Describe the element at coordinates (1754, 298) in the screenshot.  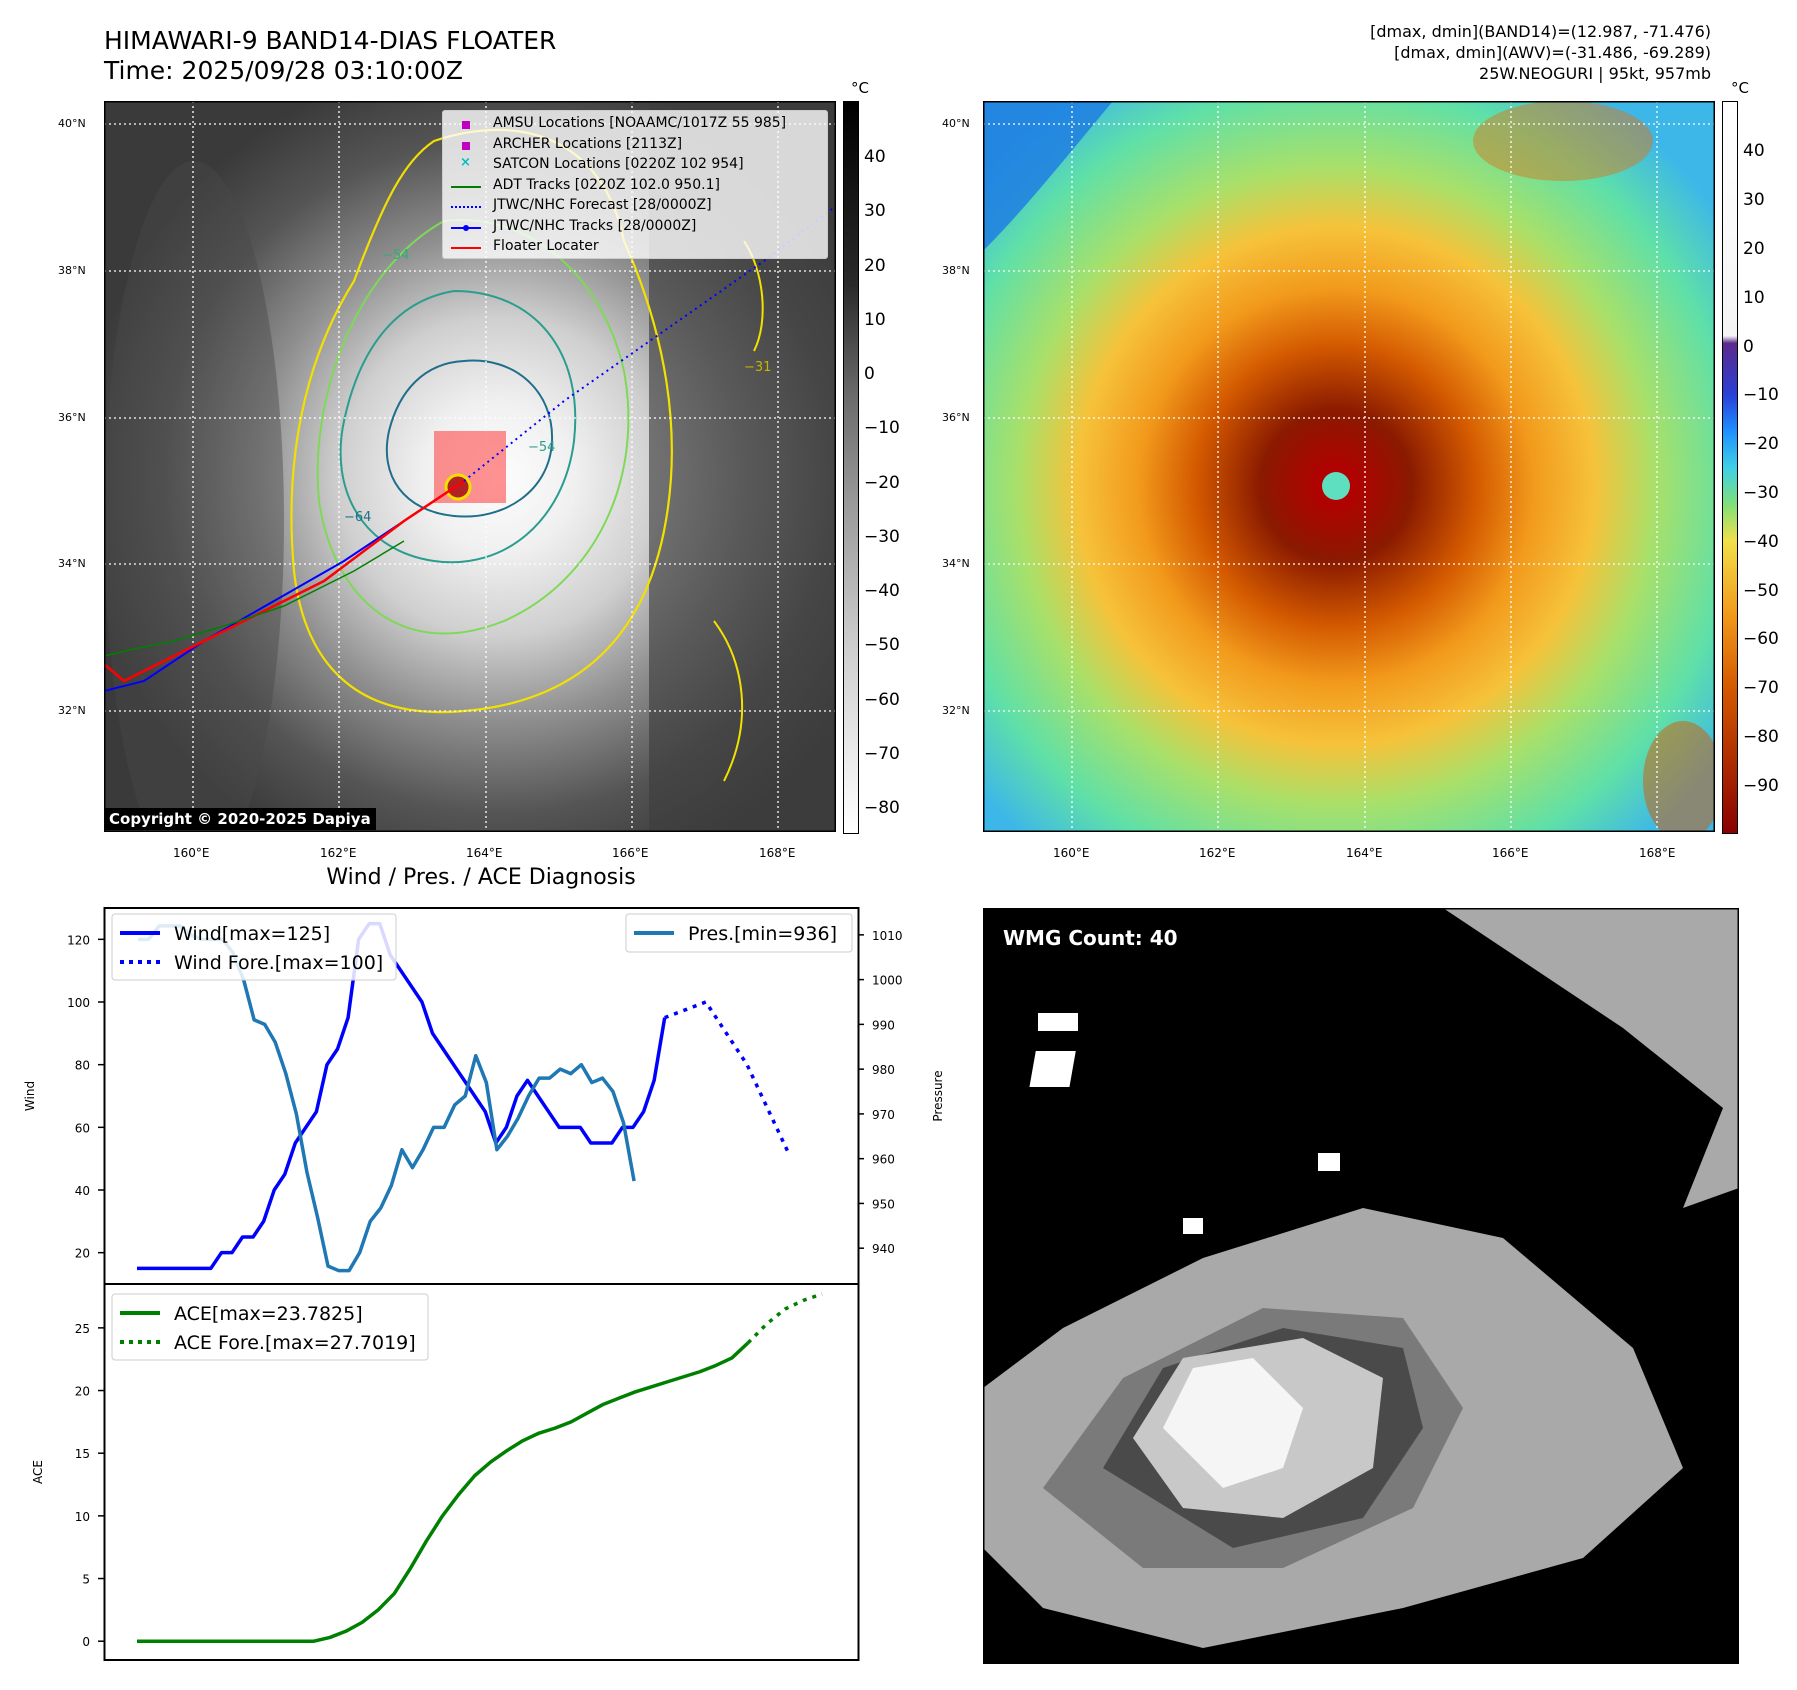
I see `awv-colorbar-tick: 10` at that location.